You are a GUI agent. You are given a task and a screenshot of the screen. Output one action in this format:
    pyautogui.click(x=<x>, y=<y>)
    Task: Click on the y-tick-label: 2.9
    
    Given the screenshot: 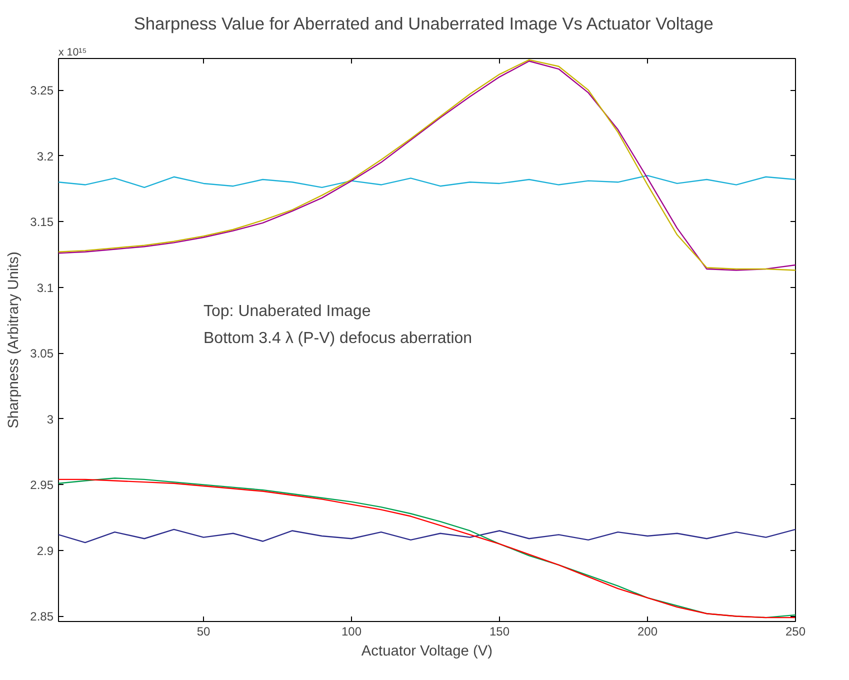 What is the action you would take?
    pyautogui.click(x=45, y=551)
    